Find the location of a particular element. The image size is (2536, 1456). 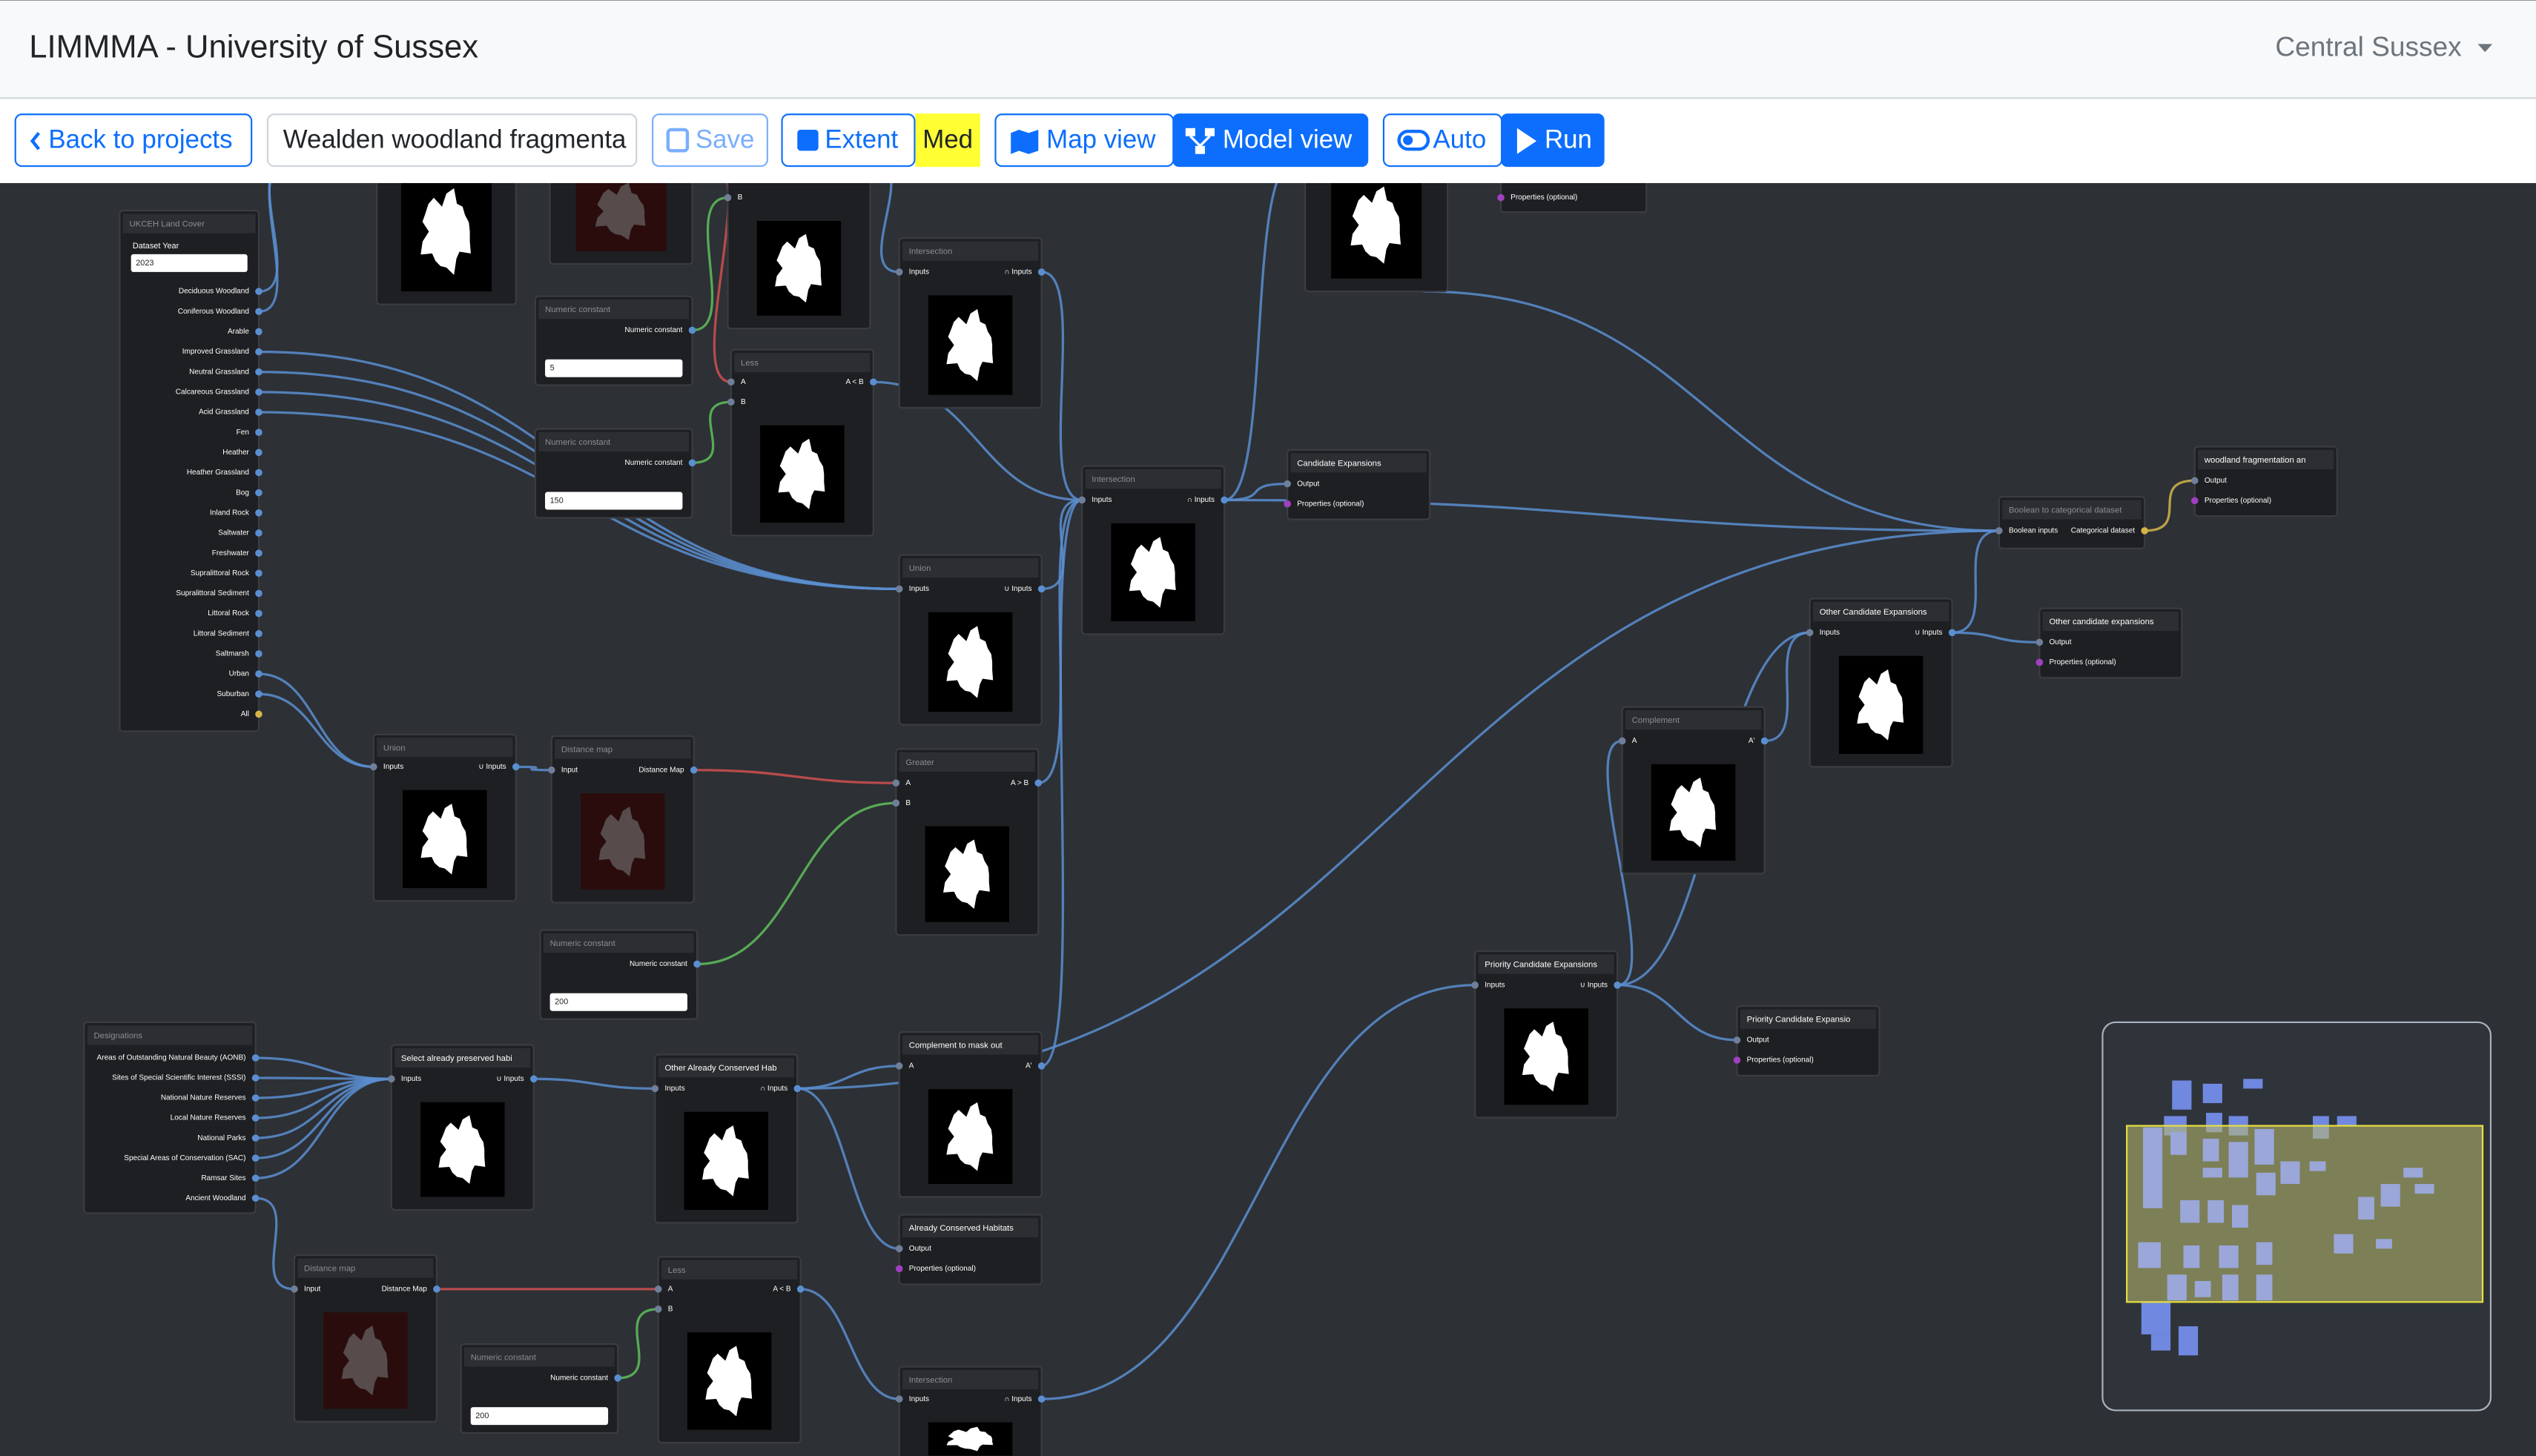

model-view-button: Model view is located at coordinates (1270, 140).